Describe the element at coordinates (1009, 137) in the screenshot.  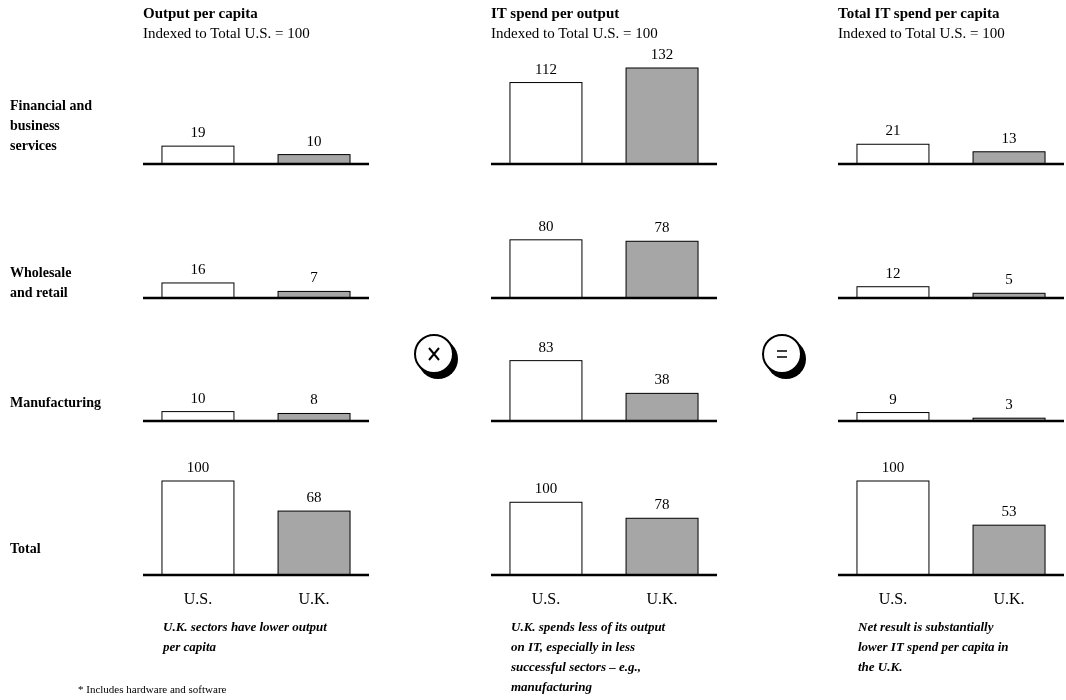
I see `data-label: 13` at that location.